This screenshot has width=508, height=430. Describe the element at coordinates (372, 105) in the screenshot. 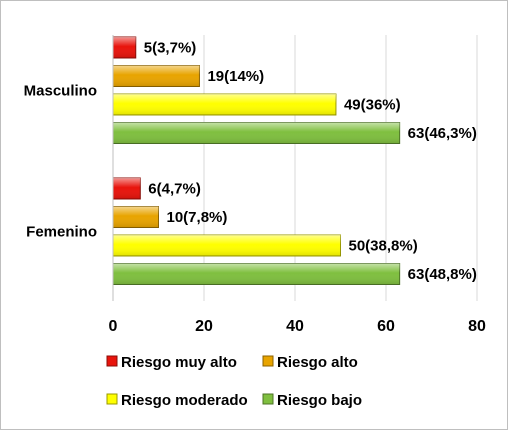

I see `data-label: 49(36%)` at that location.